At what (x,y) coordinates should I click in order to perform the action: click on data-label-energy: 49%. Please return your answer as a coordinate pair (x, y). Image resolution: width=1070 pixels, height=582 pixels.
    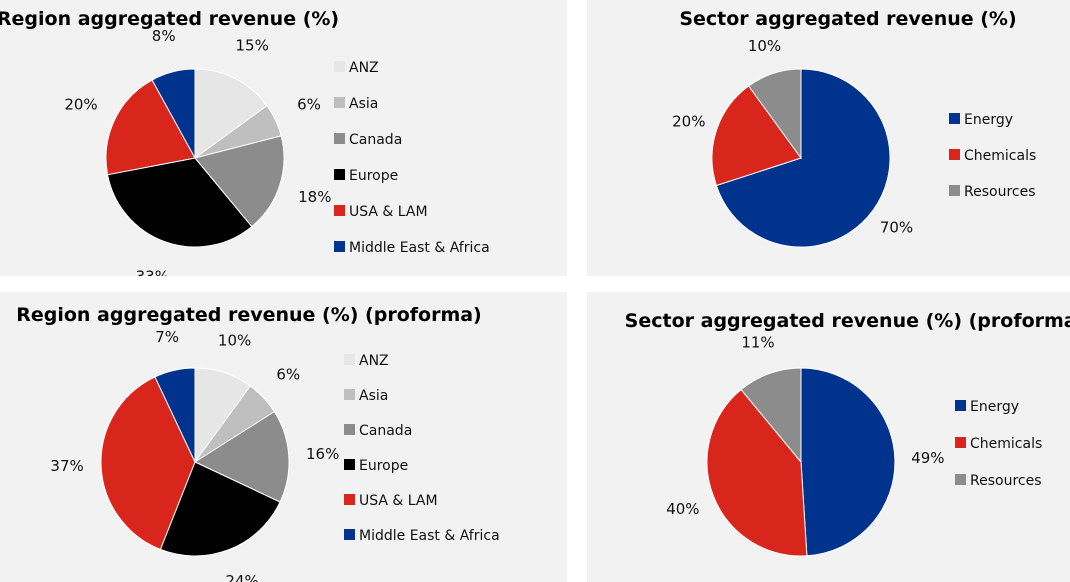
    Looking at the image, I should click on (927, 458).